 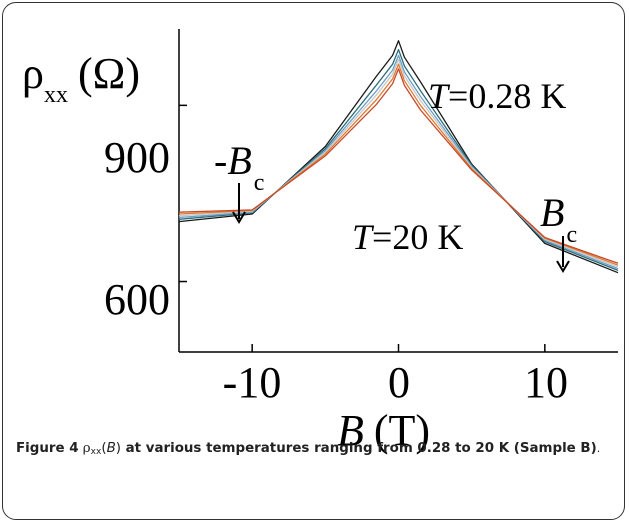 I want to click on caption-rho: ρ, so click(x=86, y=448).